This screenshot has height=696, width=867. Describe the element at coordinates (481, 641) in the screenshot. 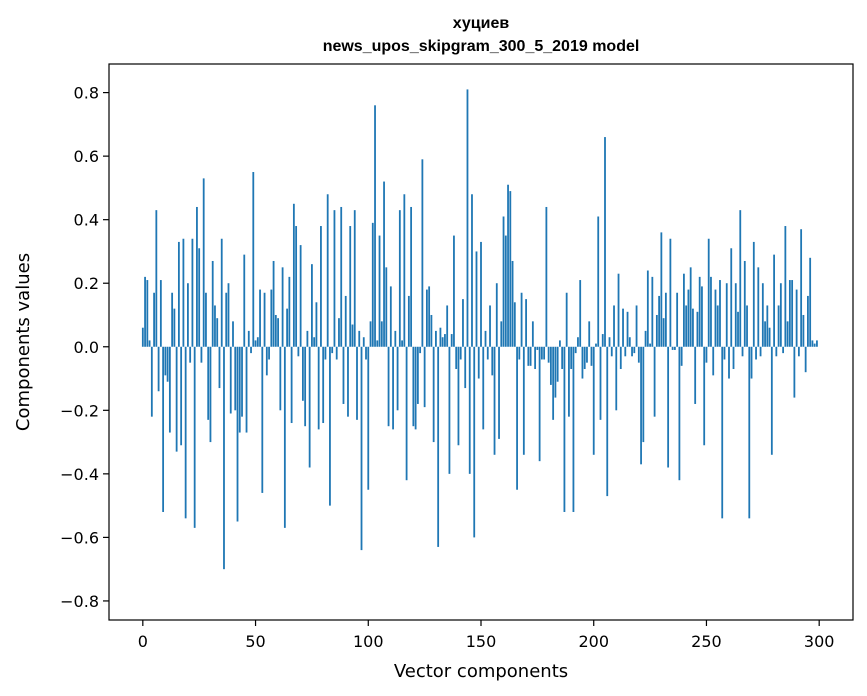

I see `x-tick-label: 150` at that location.